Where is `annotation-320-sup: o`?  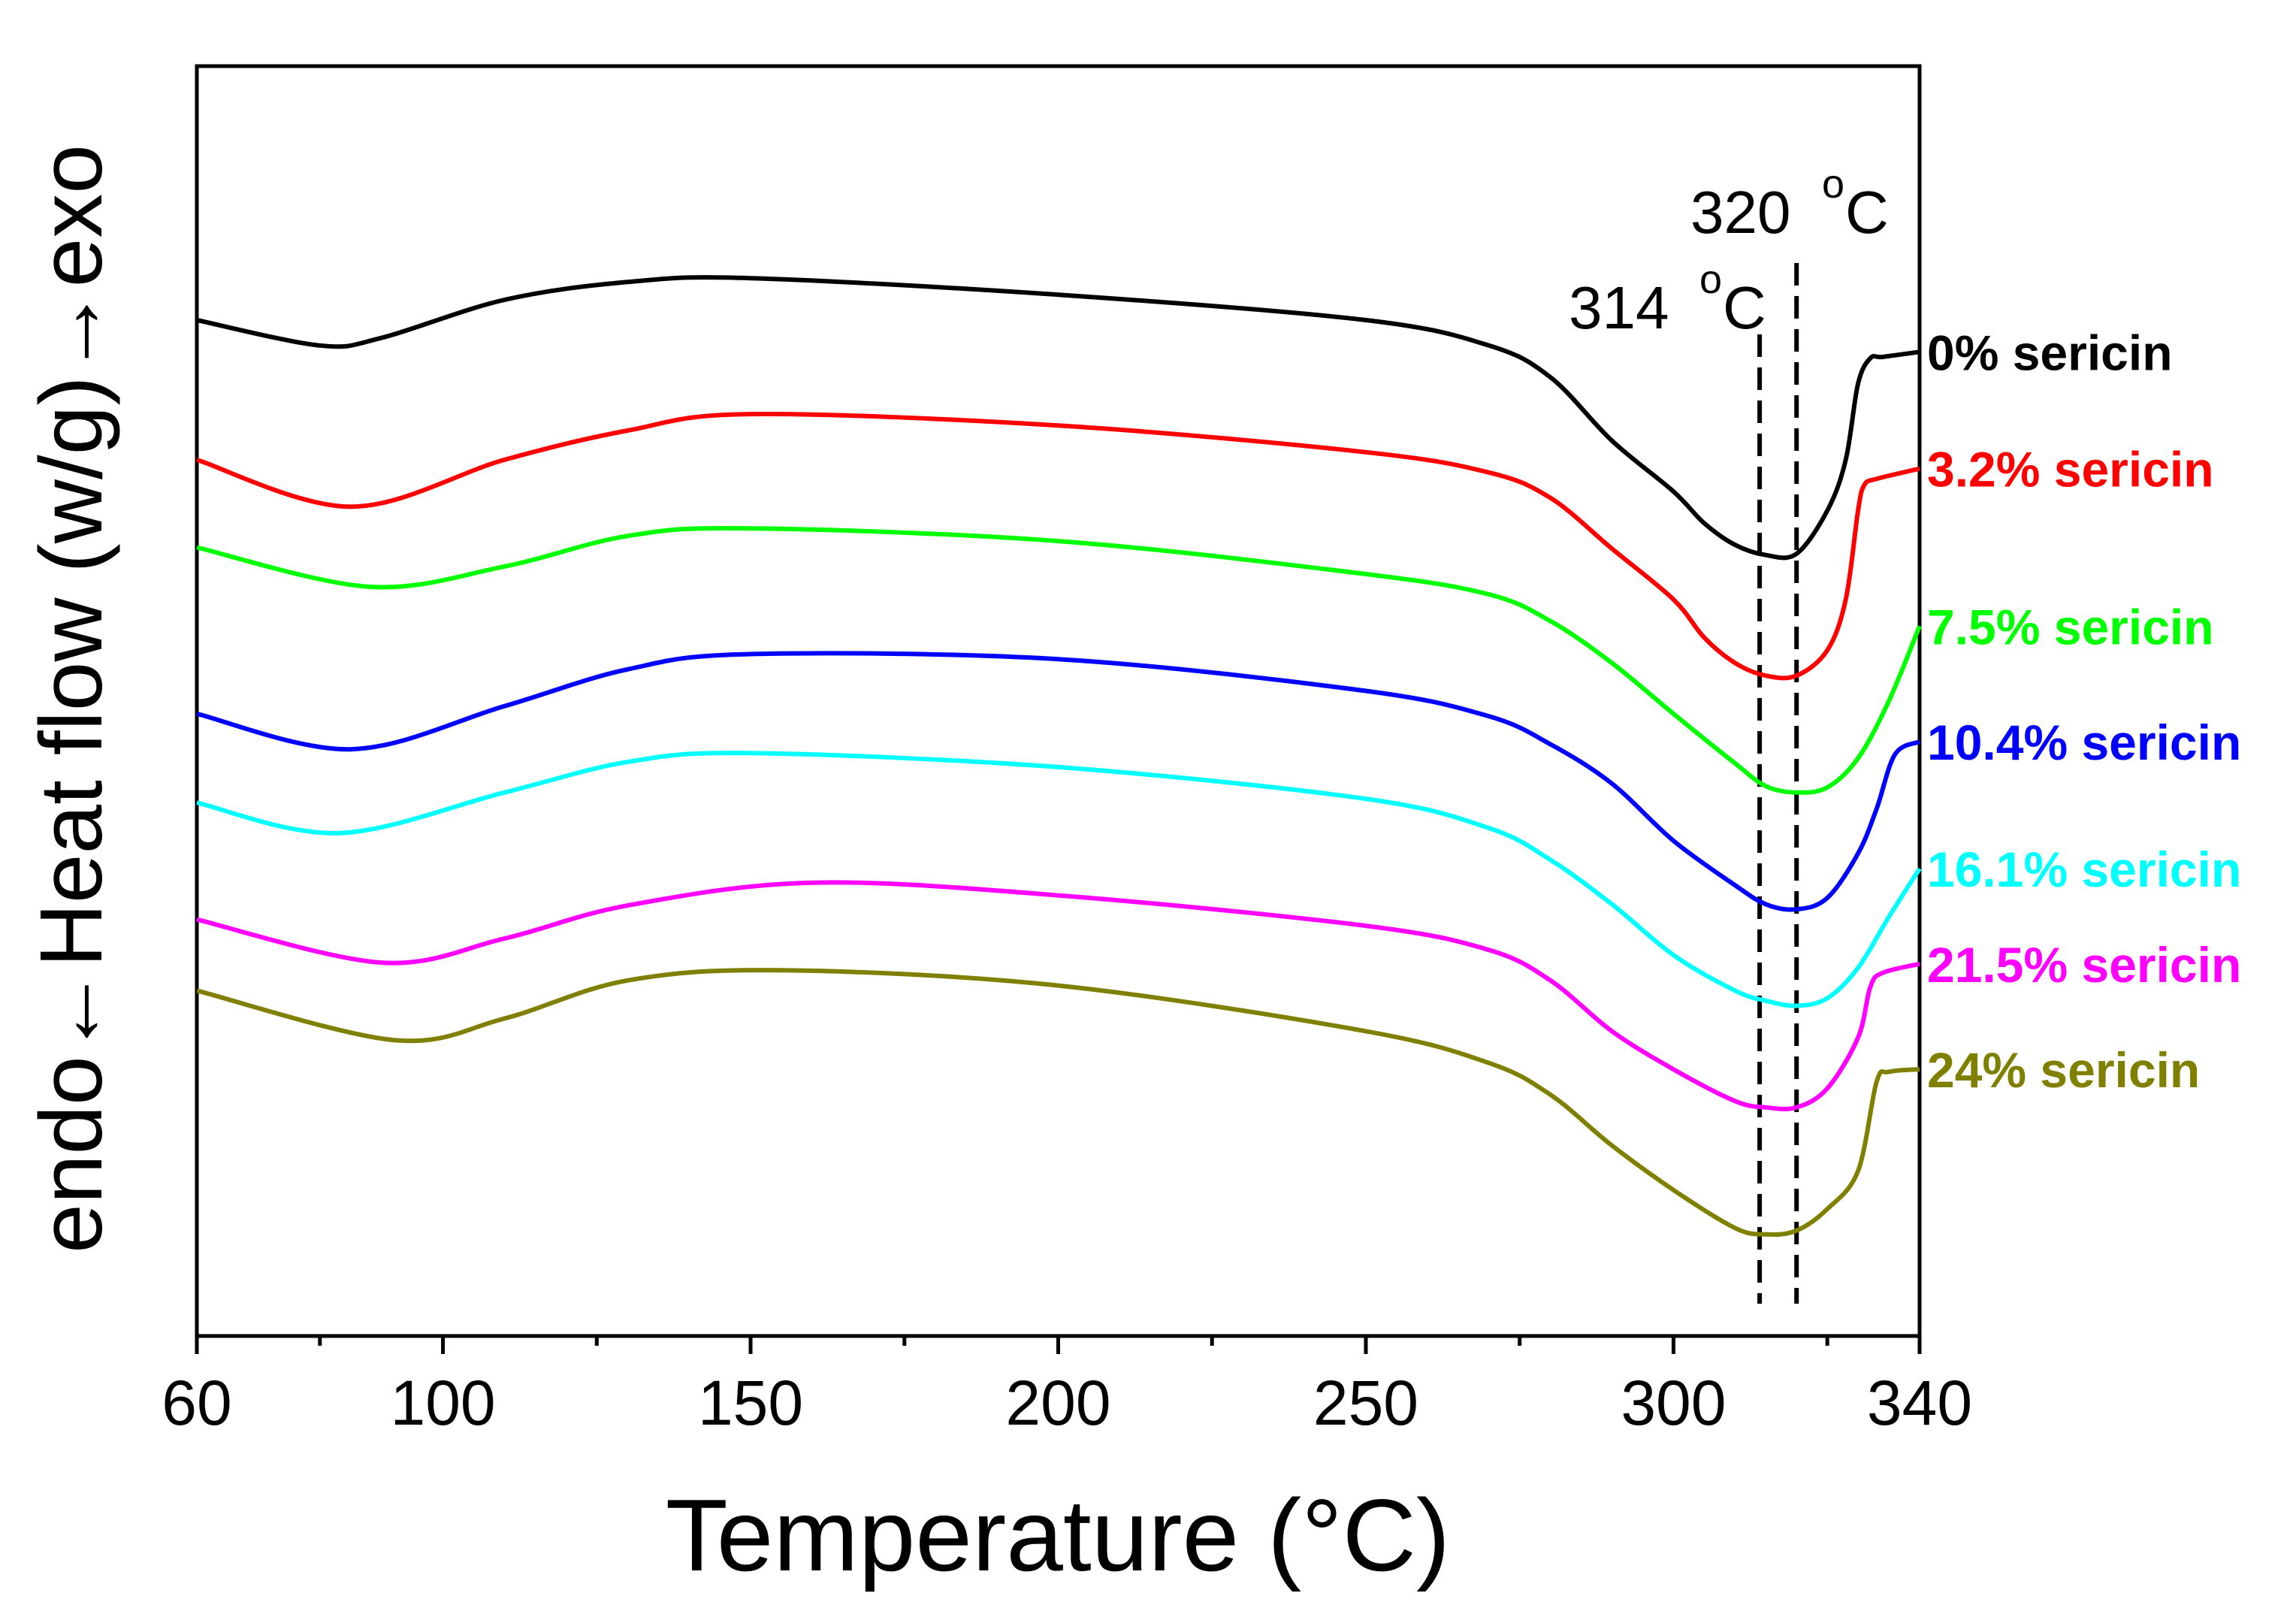 annotation-320-sup: o is located at coordinates (1833, 185).